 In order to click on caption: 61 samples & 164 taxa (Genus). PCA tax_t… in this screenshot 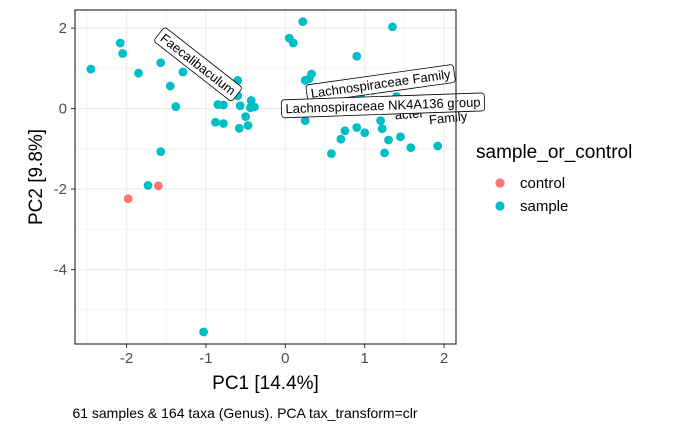, I will do `click(244, 413)`.